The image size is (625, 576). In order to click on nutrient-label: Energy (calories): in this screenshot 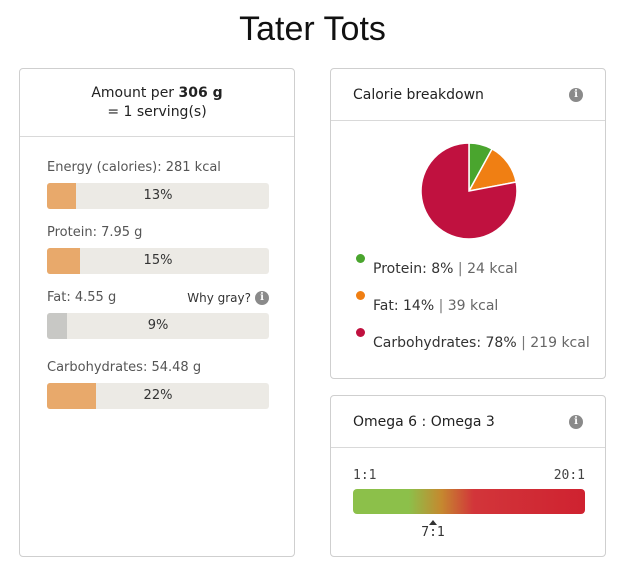, I will do `click(104, 167)`.